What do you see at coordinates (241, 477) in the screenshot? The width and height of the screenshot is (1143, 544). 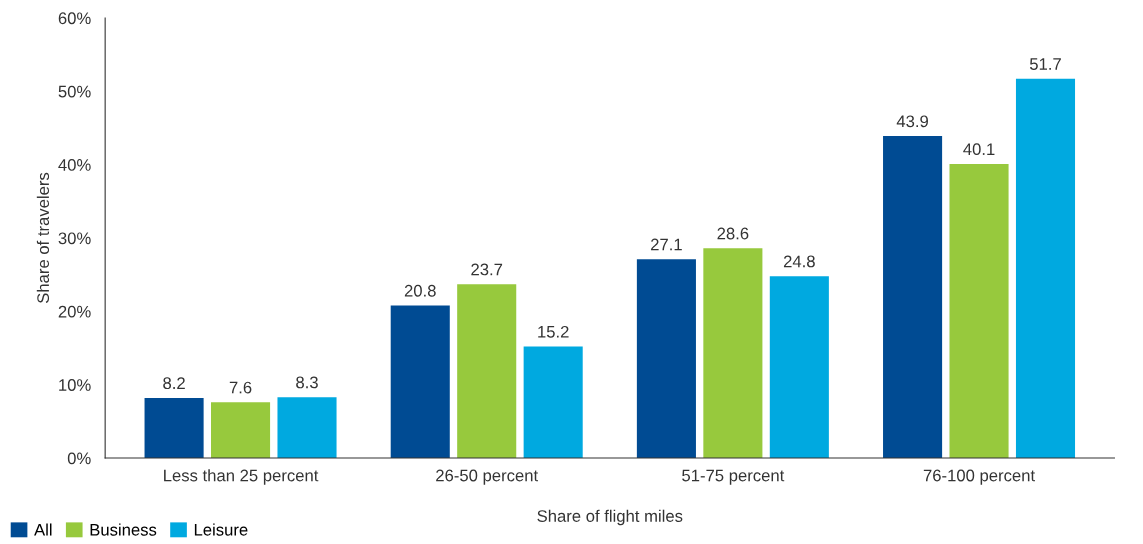 I see `x-tick-label: Less than 25 percent` at bounding box center [241, 477].